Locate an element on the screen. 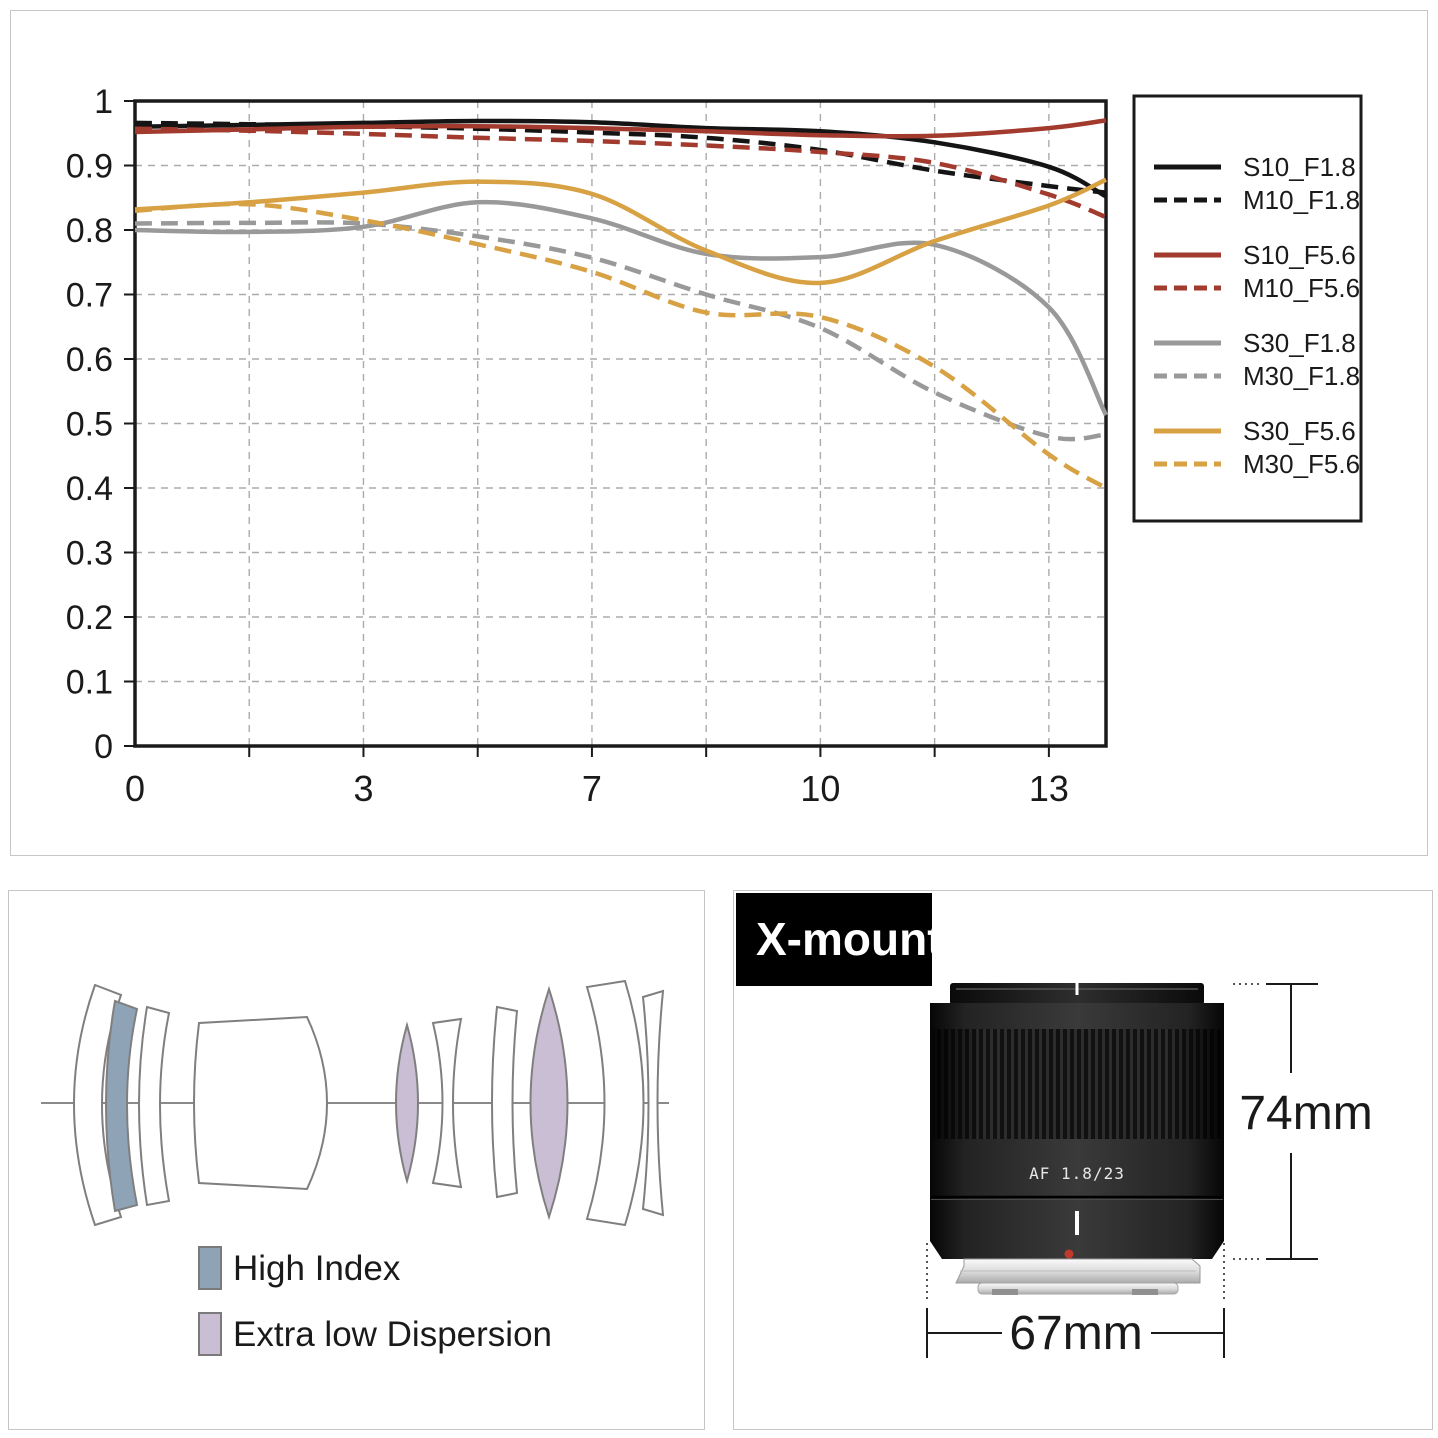 Image resolution: width=1438 pixels, height=1438 pixels. high-index-swatch is located at coordinates (210, 1268).